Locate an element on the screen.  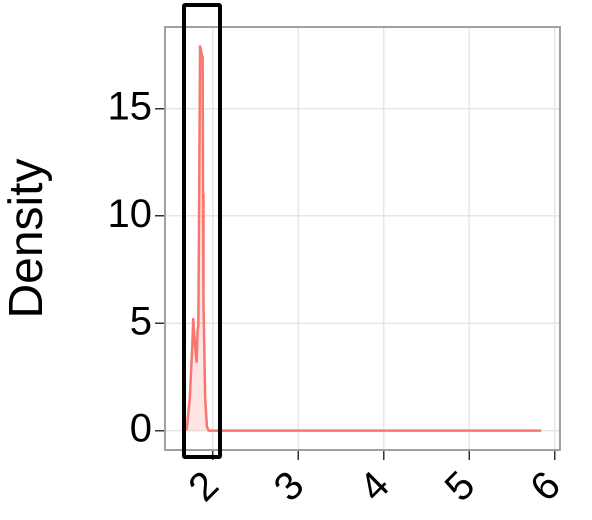
x-tick-label: 2 is located at coordinates (204, 486).